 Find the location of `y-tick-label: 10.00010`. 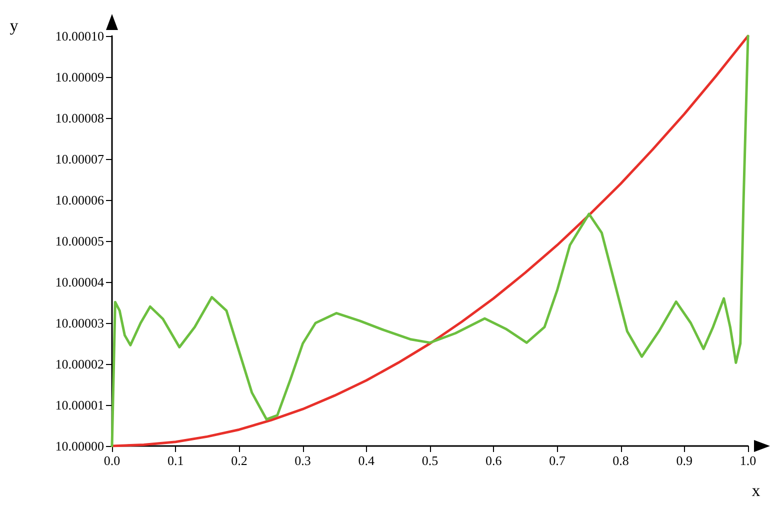

y-tick-label: 10.00010 is located at coordinates (79, 36).